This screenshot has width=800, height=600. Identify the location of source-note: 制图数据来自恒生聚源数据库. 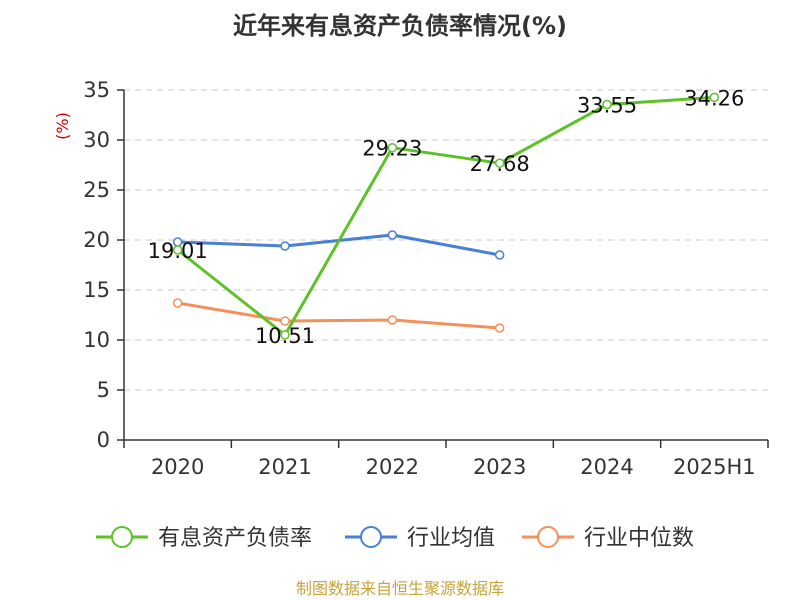
(400, 588).